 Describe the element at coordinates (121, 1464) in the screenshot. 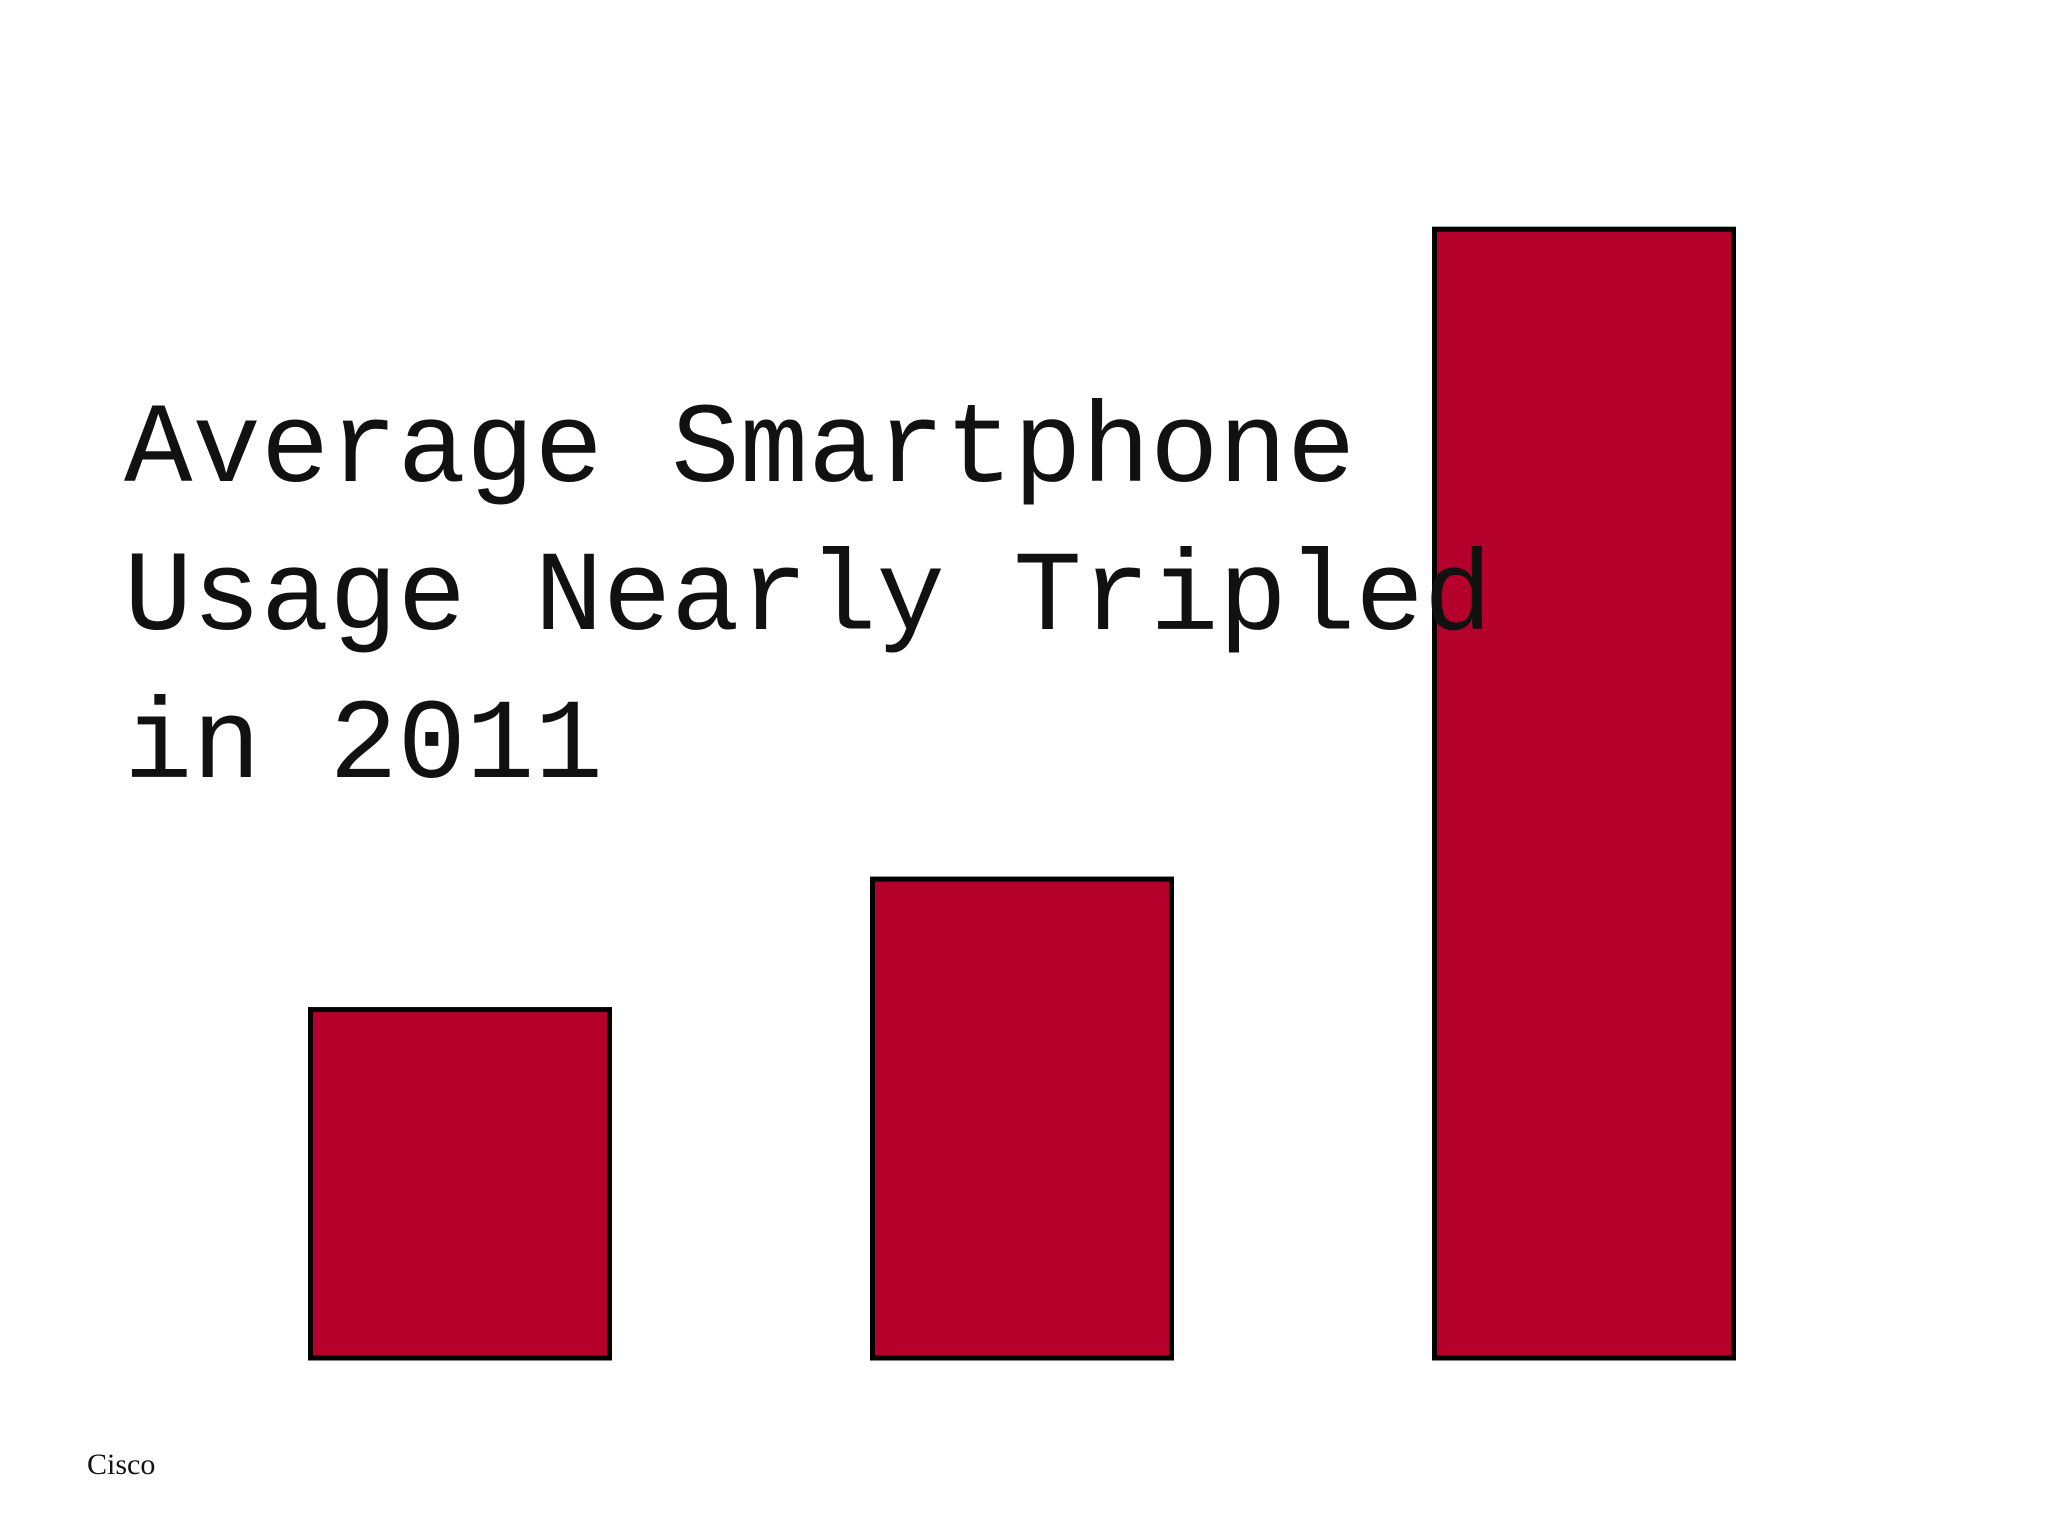

I see `source-note: Cisco` at that location.